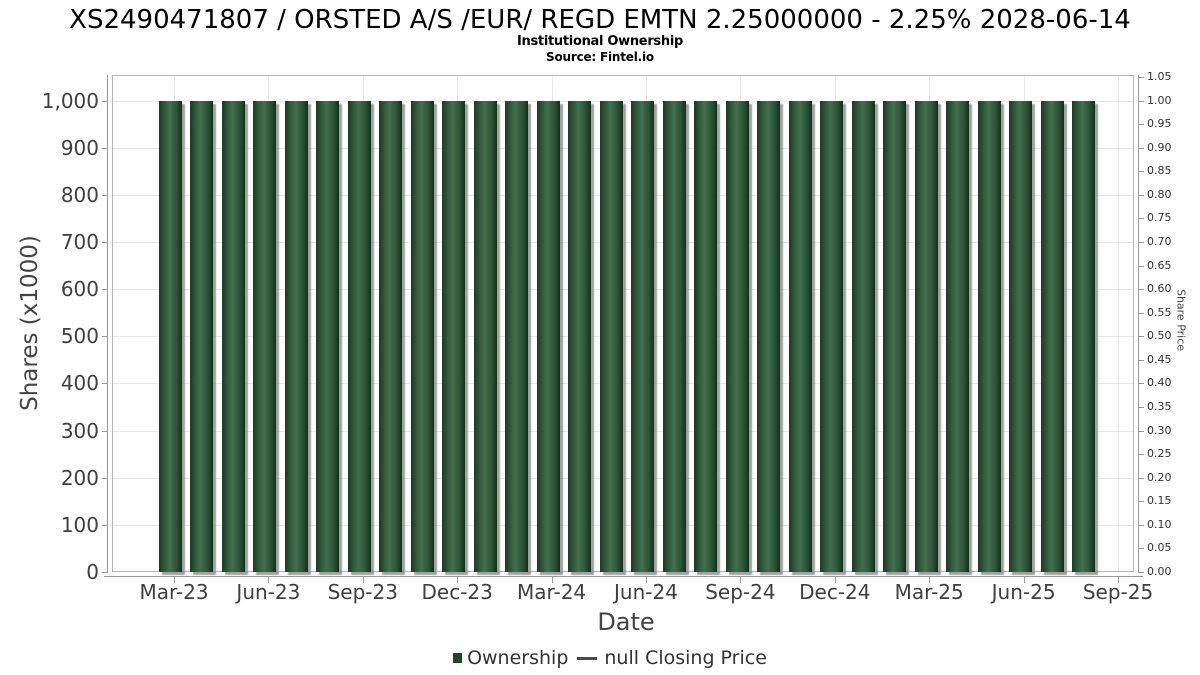 The image size is (1200, 675). I want to click on legend: Ownership null Closing Price, so click(600, 658).